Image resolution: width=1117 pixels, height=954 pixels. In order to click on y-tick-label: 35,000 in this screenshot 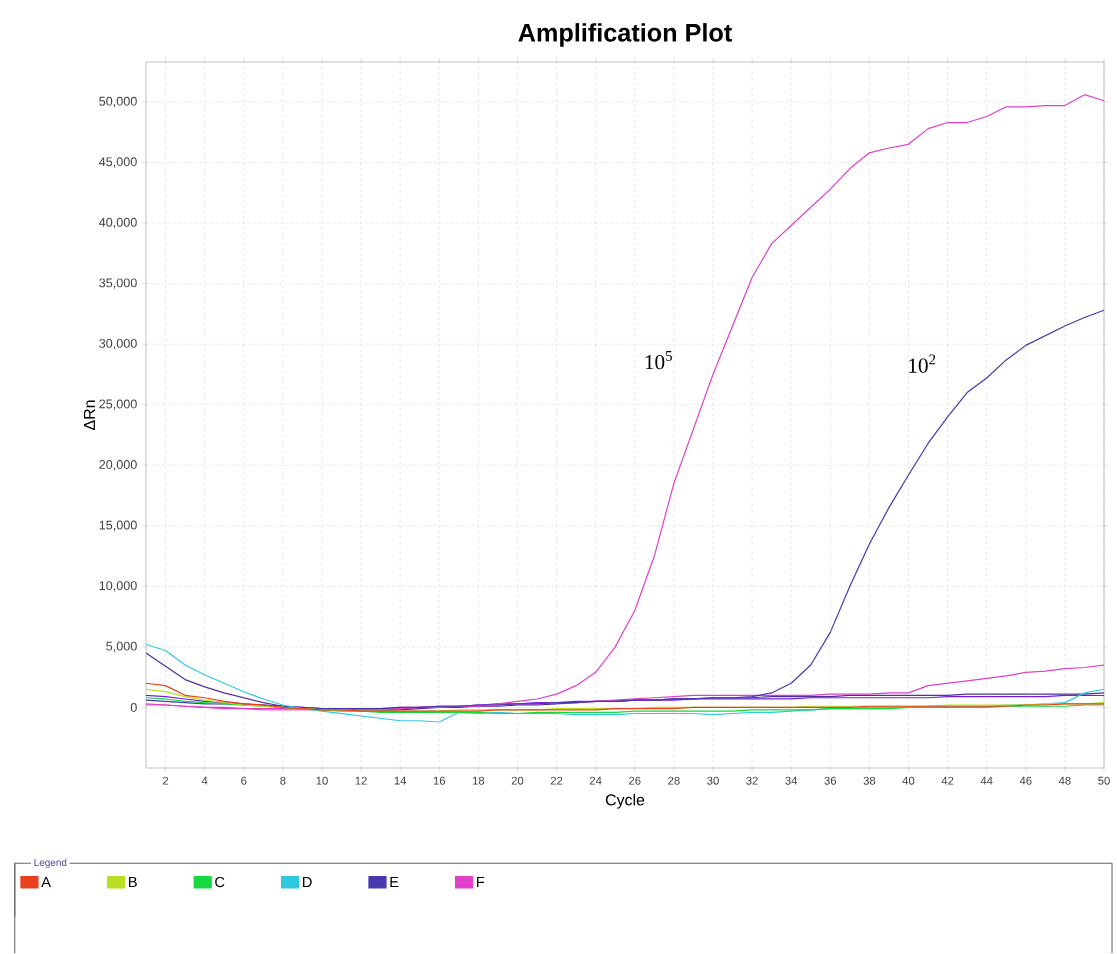, I will do `click(118, 284)`.